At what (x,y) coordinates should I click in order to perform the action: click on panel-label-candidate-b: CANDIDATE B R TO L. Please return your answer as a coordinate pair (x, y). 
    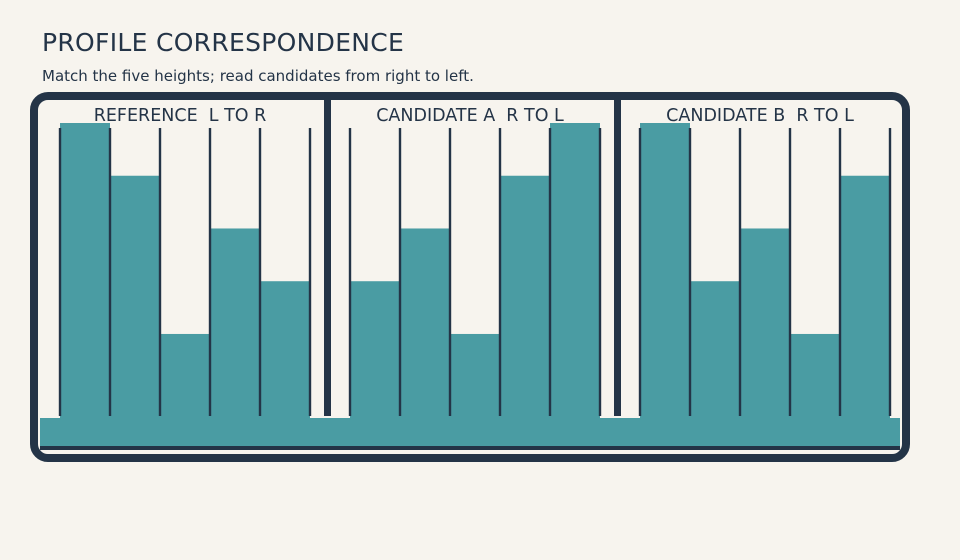
    Looking at the image, I should click on (760, 116).